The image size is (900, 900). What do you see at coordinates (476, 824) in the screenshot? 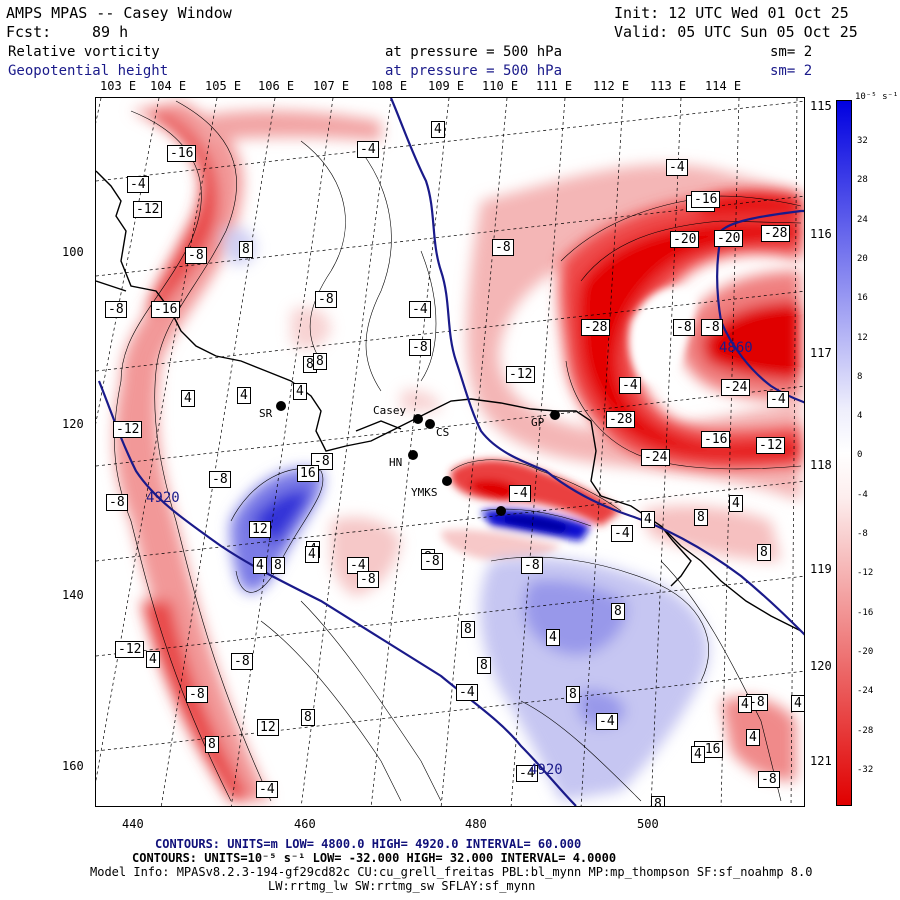
I see `x-tick-label: 480` at bounding box center [476, 824].